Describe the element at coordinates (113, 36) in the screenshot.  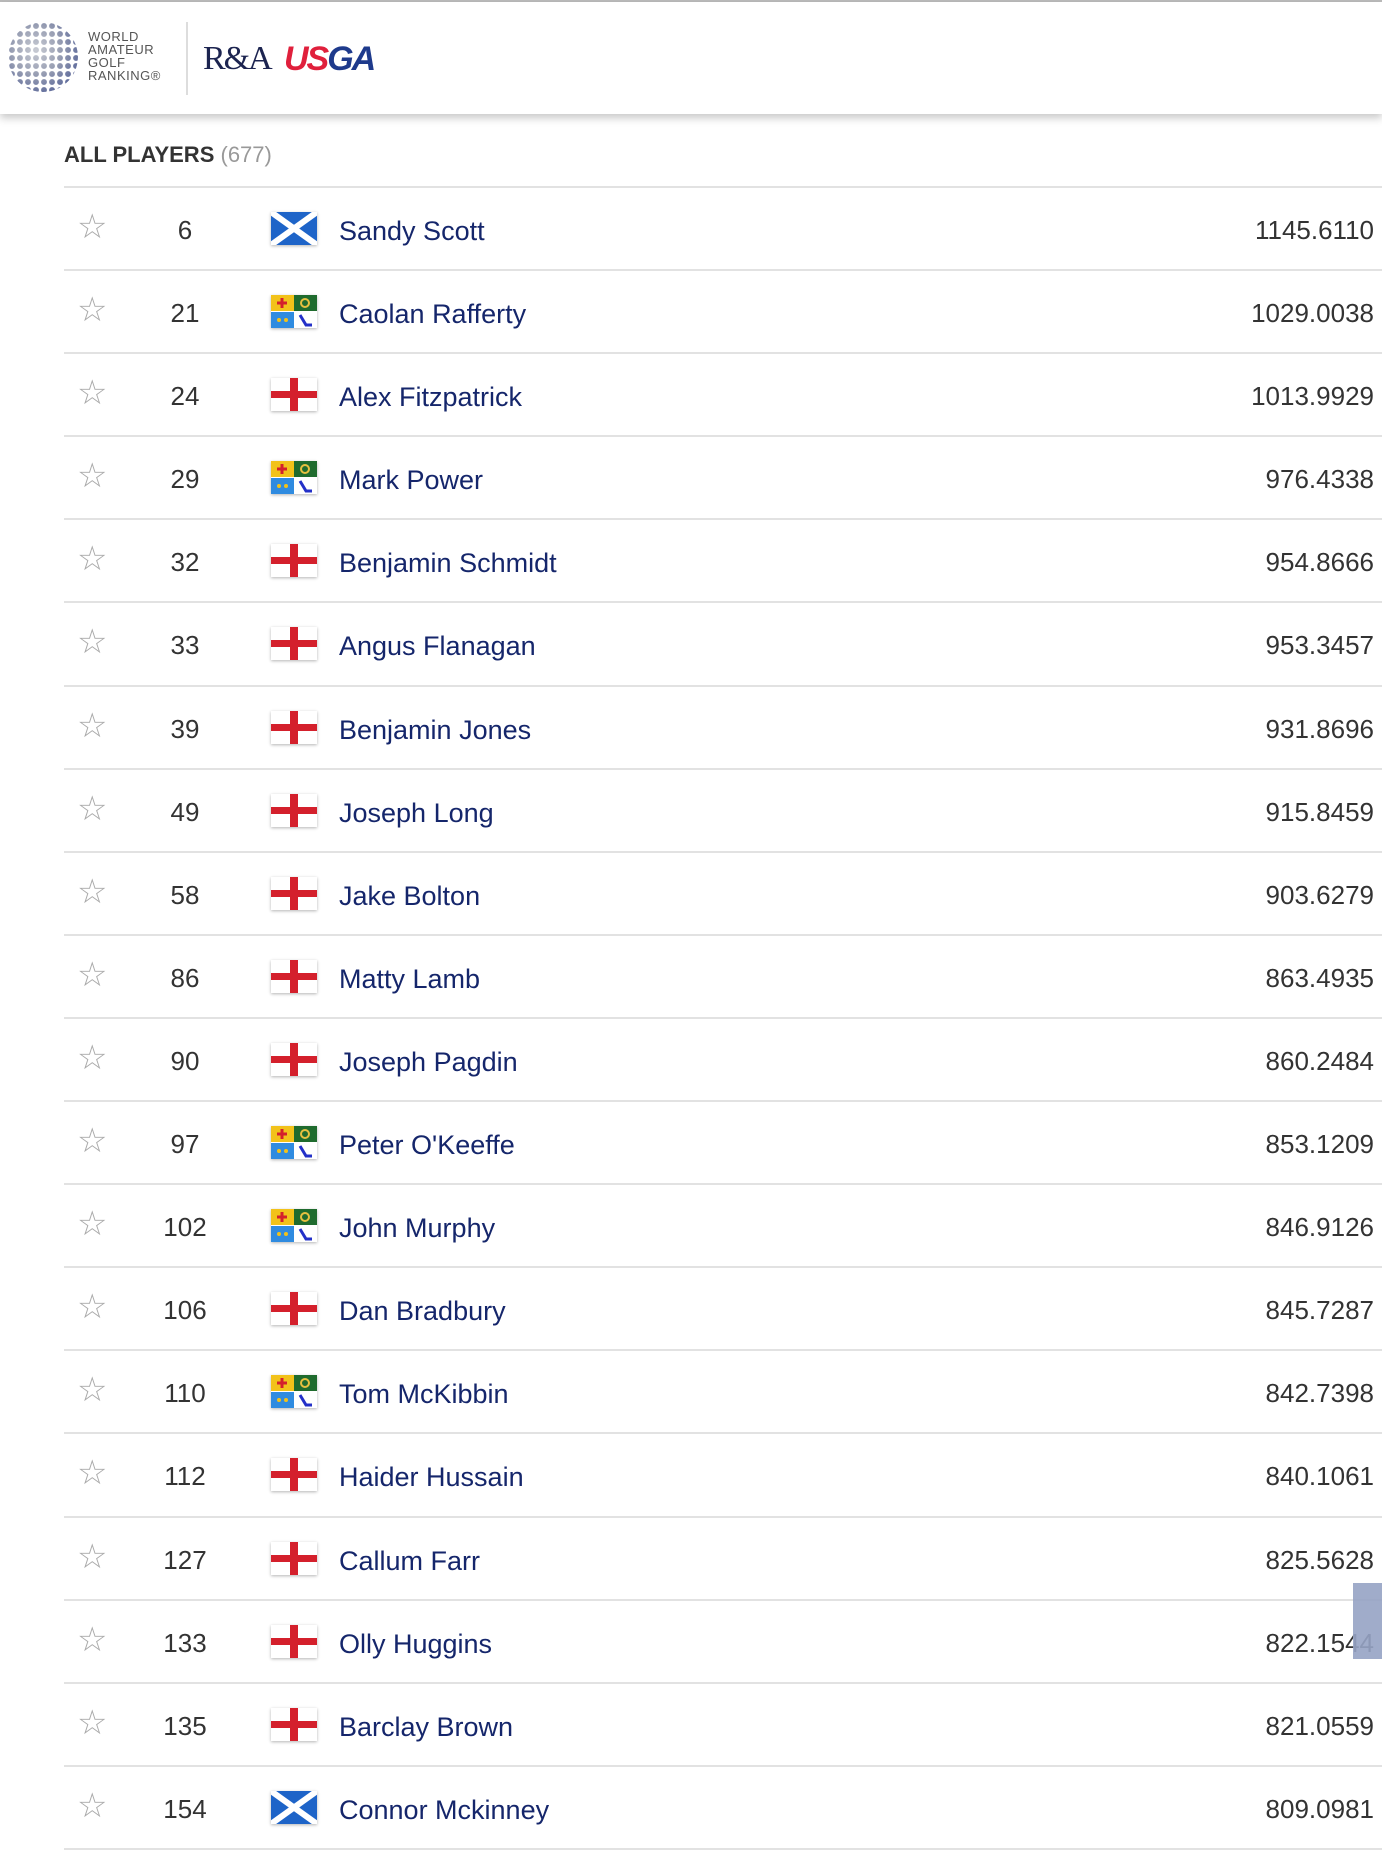
I see `logo-line: WORLD` at that location.